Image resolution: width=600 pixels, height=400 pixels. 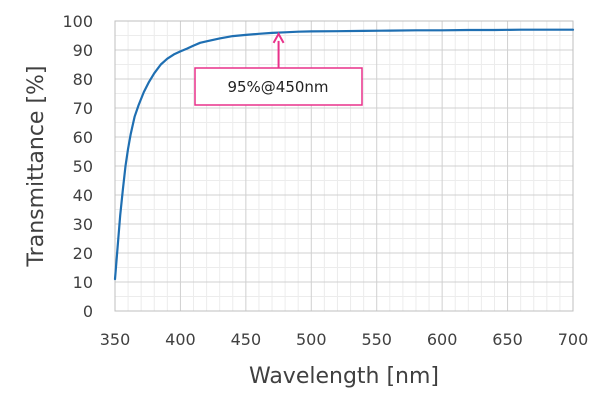 I want to click on x-tick-label: 400, so click(x=180, y=339).